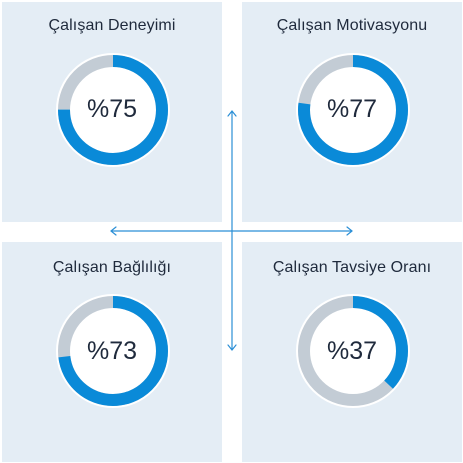 The width and height of the screenshot is (463, 463). What do you see at coordinates (112, 267) in the screenshot?
I see `card-title: Çalışan Bağlılığı` at bounding box center [112, 267].